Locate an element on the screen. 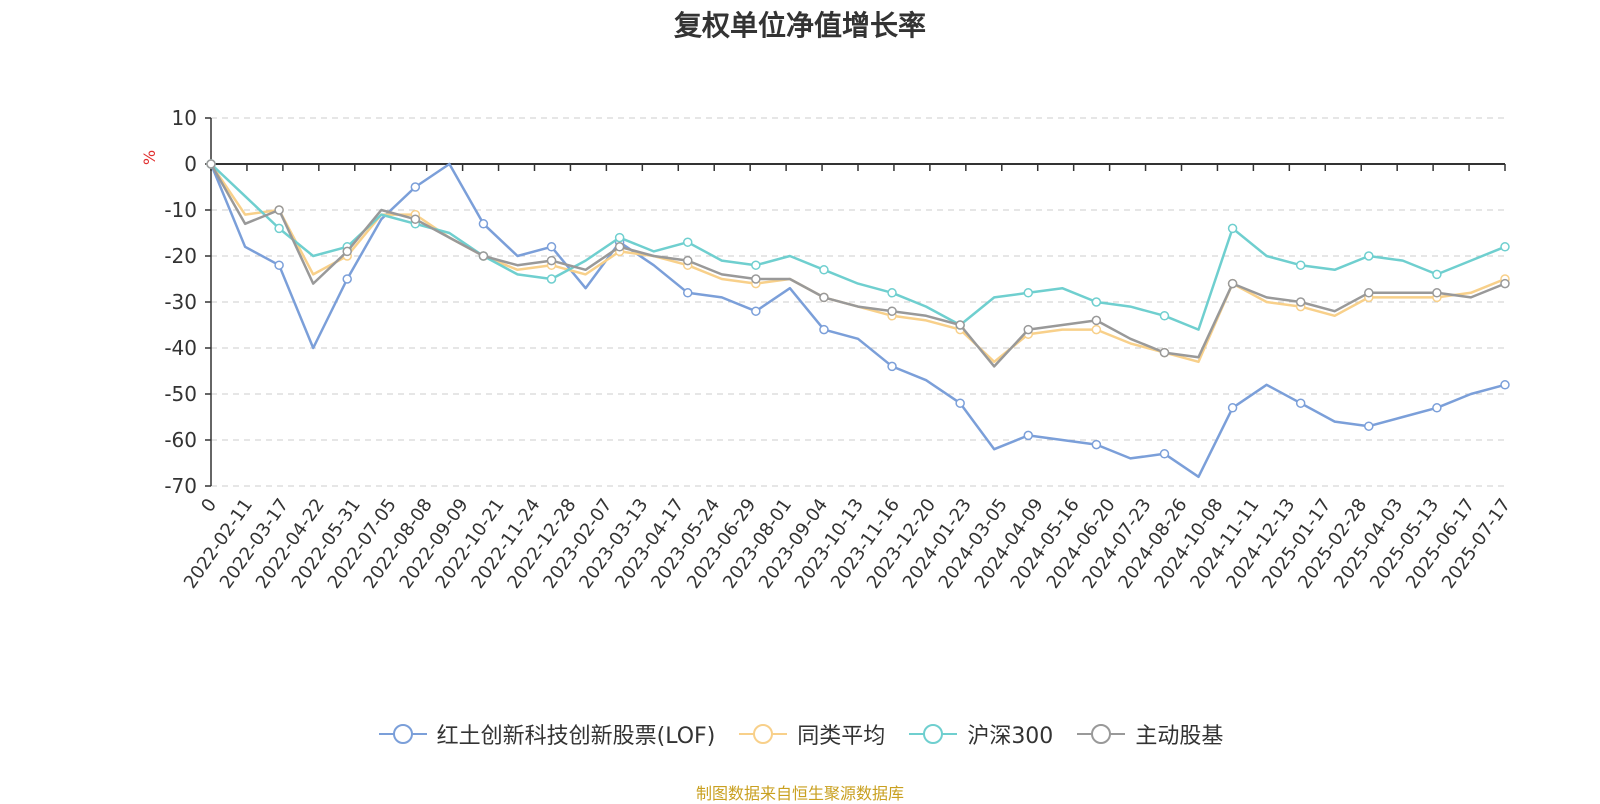 The height and width of the screenshot is (804, 1600). y-tick-label: -20 is located at coordinates (180, 256).